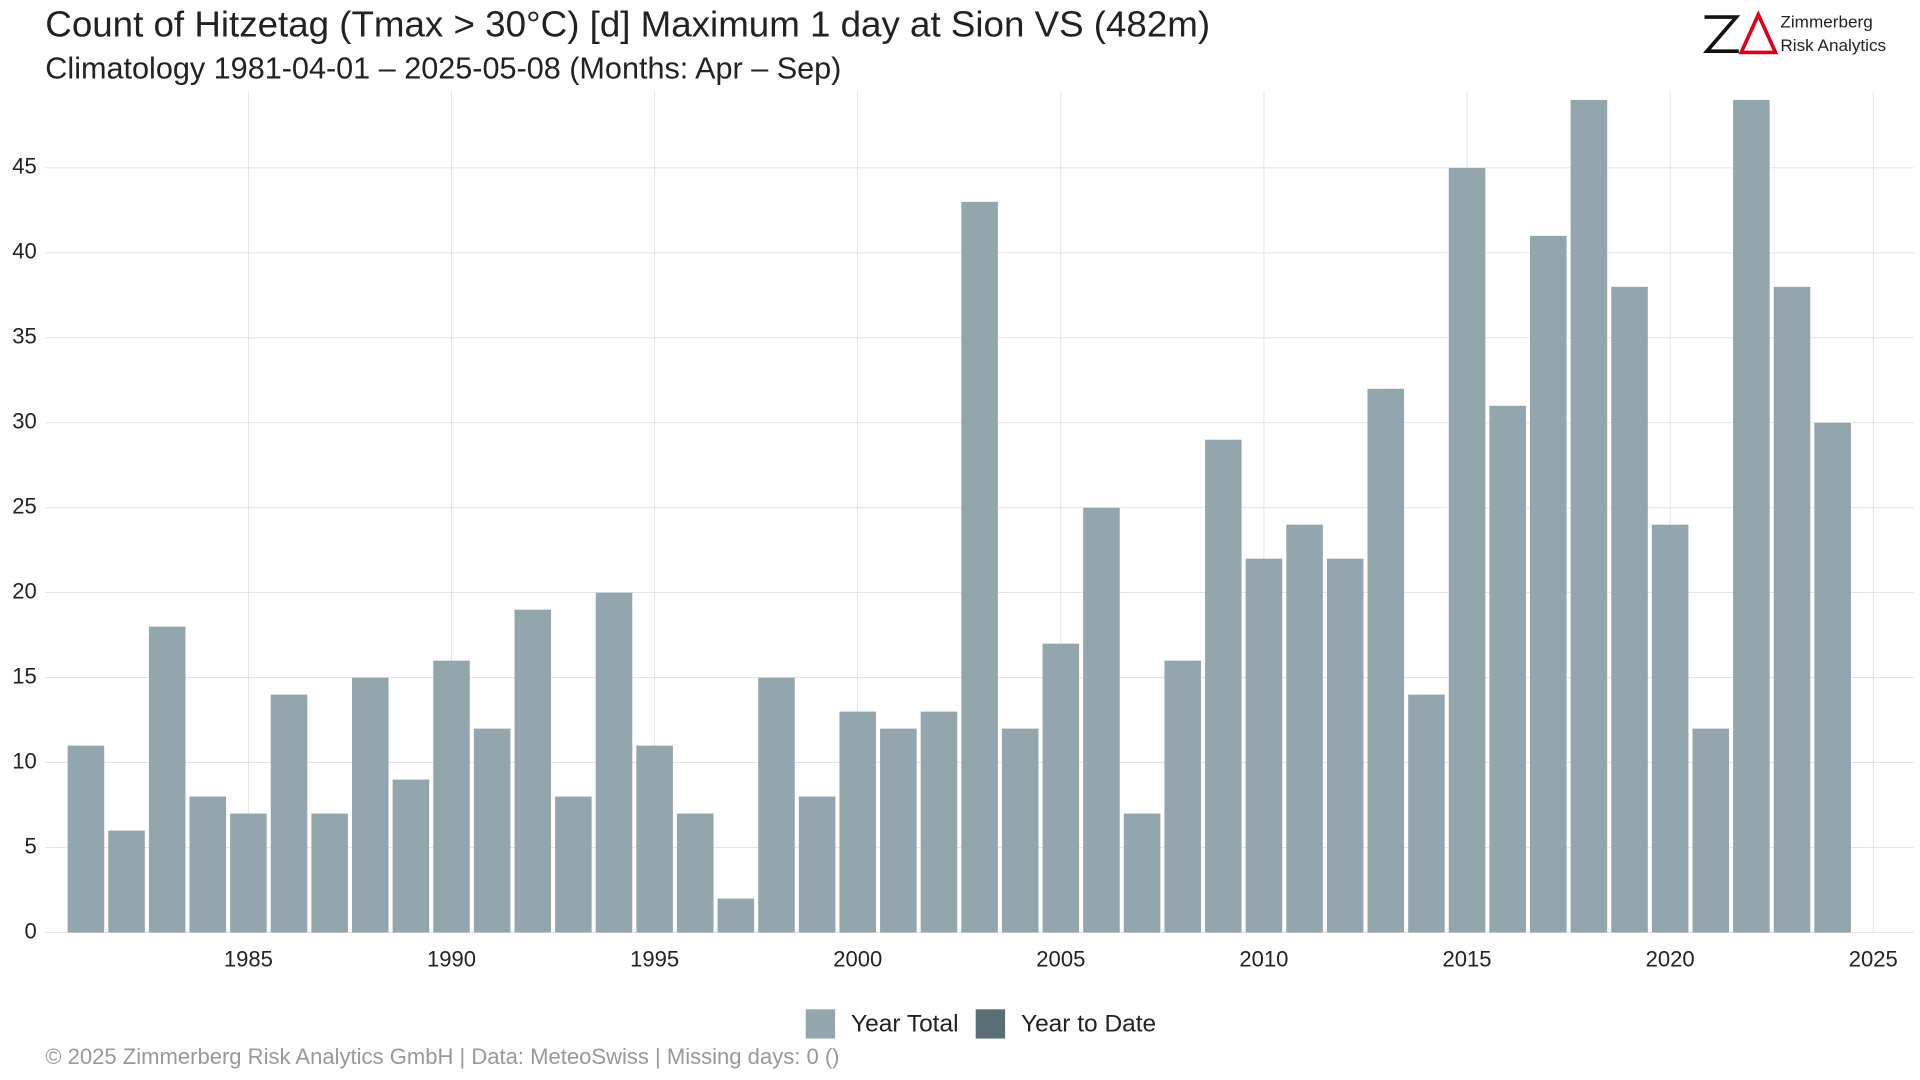  Describe the element at coordinates (1721, 34) in the screenshot. I see `logo-z` at that location.